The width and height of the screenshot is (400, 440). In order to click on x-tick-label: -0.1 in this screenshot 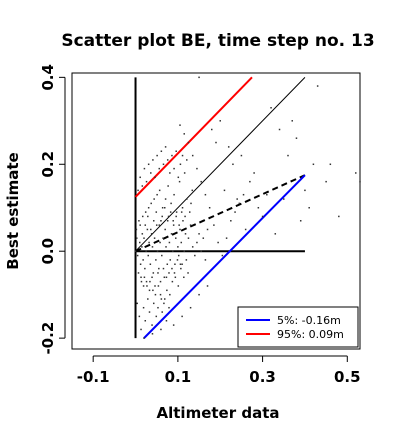, I will do `click(93, 377)`.